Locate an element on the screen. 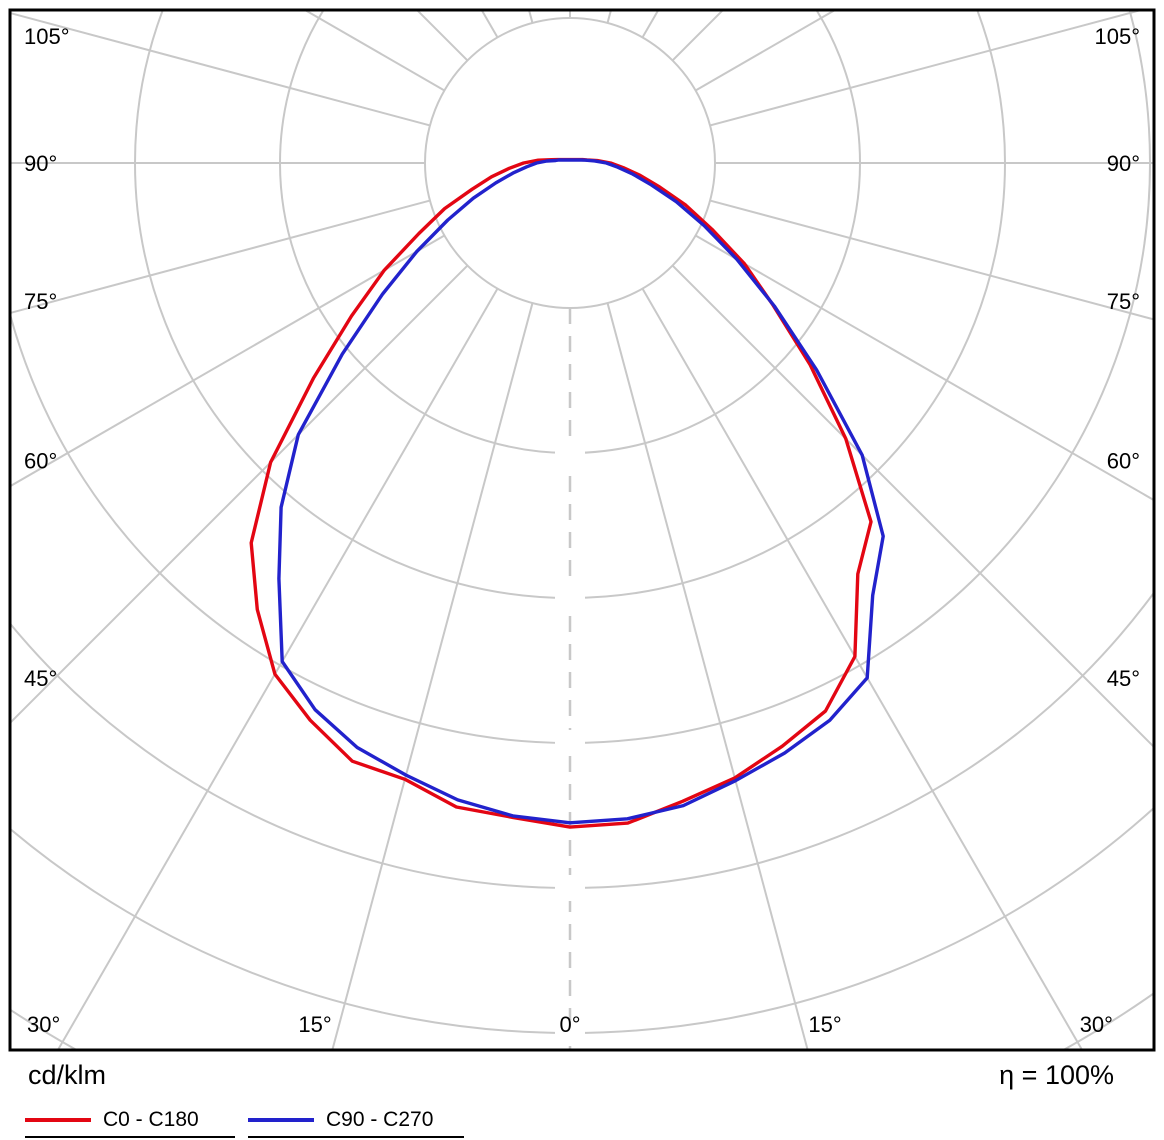  grid-ring is located at coordinates (570, 163).